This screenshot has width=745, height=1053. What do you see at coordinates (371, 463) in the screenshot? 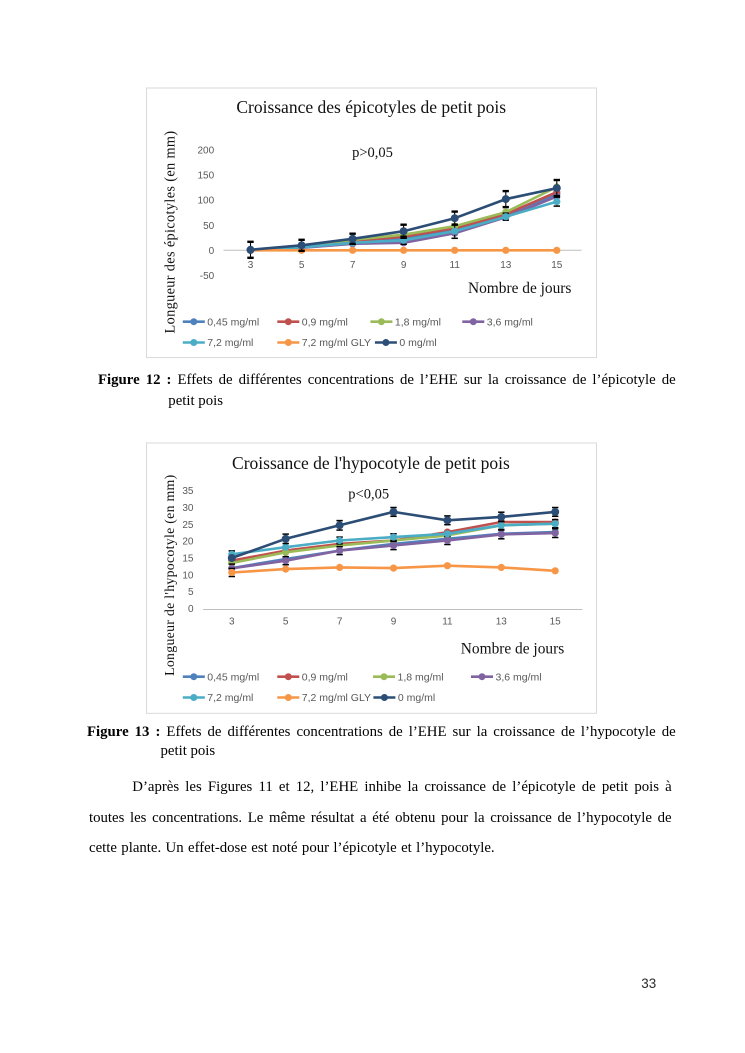
I see `svg-text:Croissance de l'hypocotyle de: Croissance de l'hypocotyle de petit pois` at bounding box center [371, 463].